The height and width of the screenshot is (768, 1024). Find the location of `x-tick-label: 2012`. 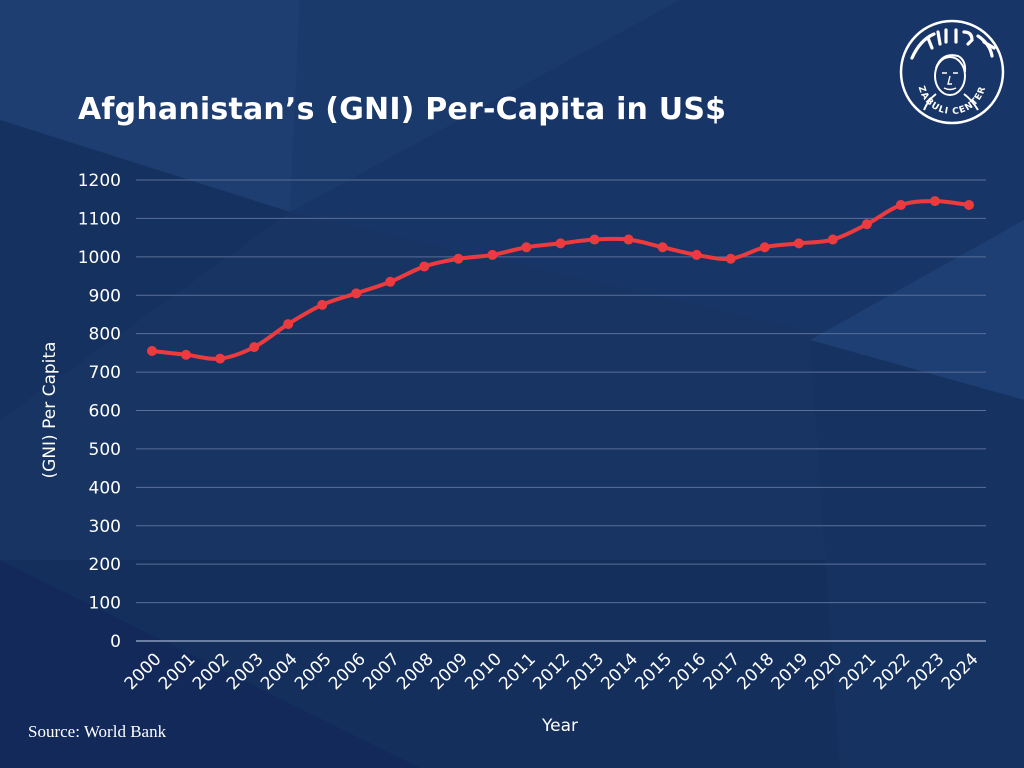

x-tick-label: 2012 is located at coordinates (551, 671).